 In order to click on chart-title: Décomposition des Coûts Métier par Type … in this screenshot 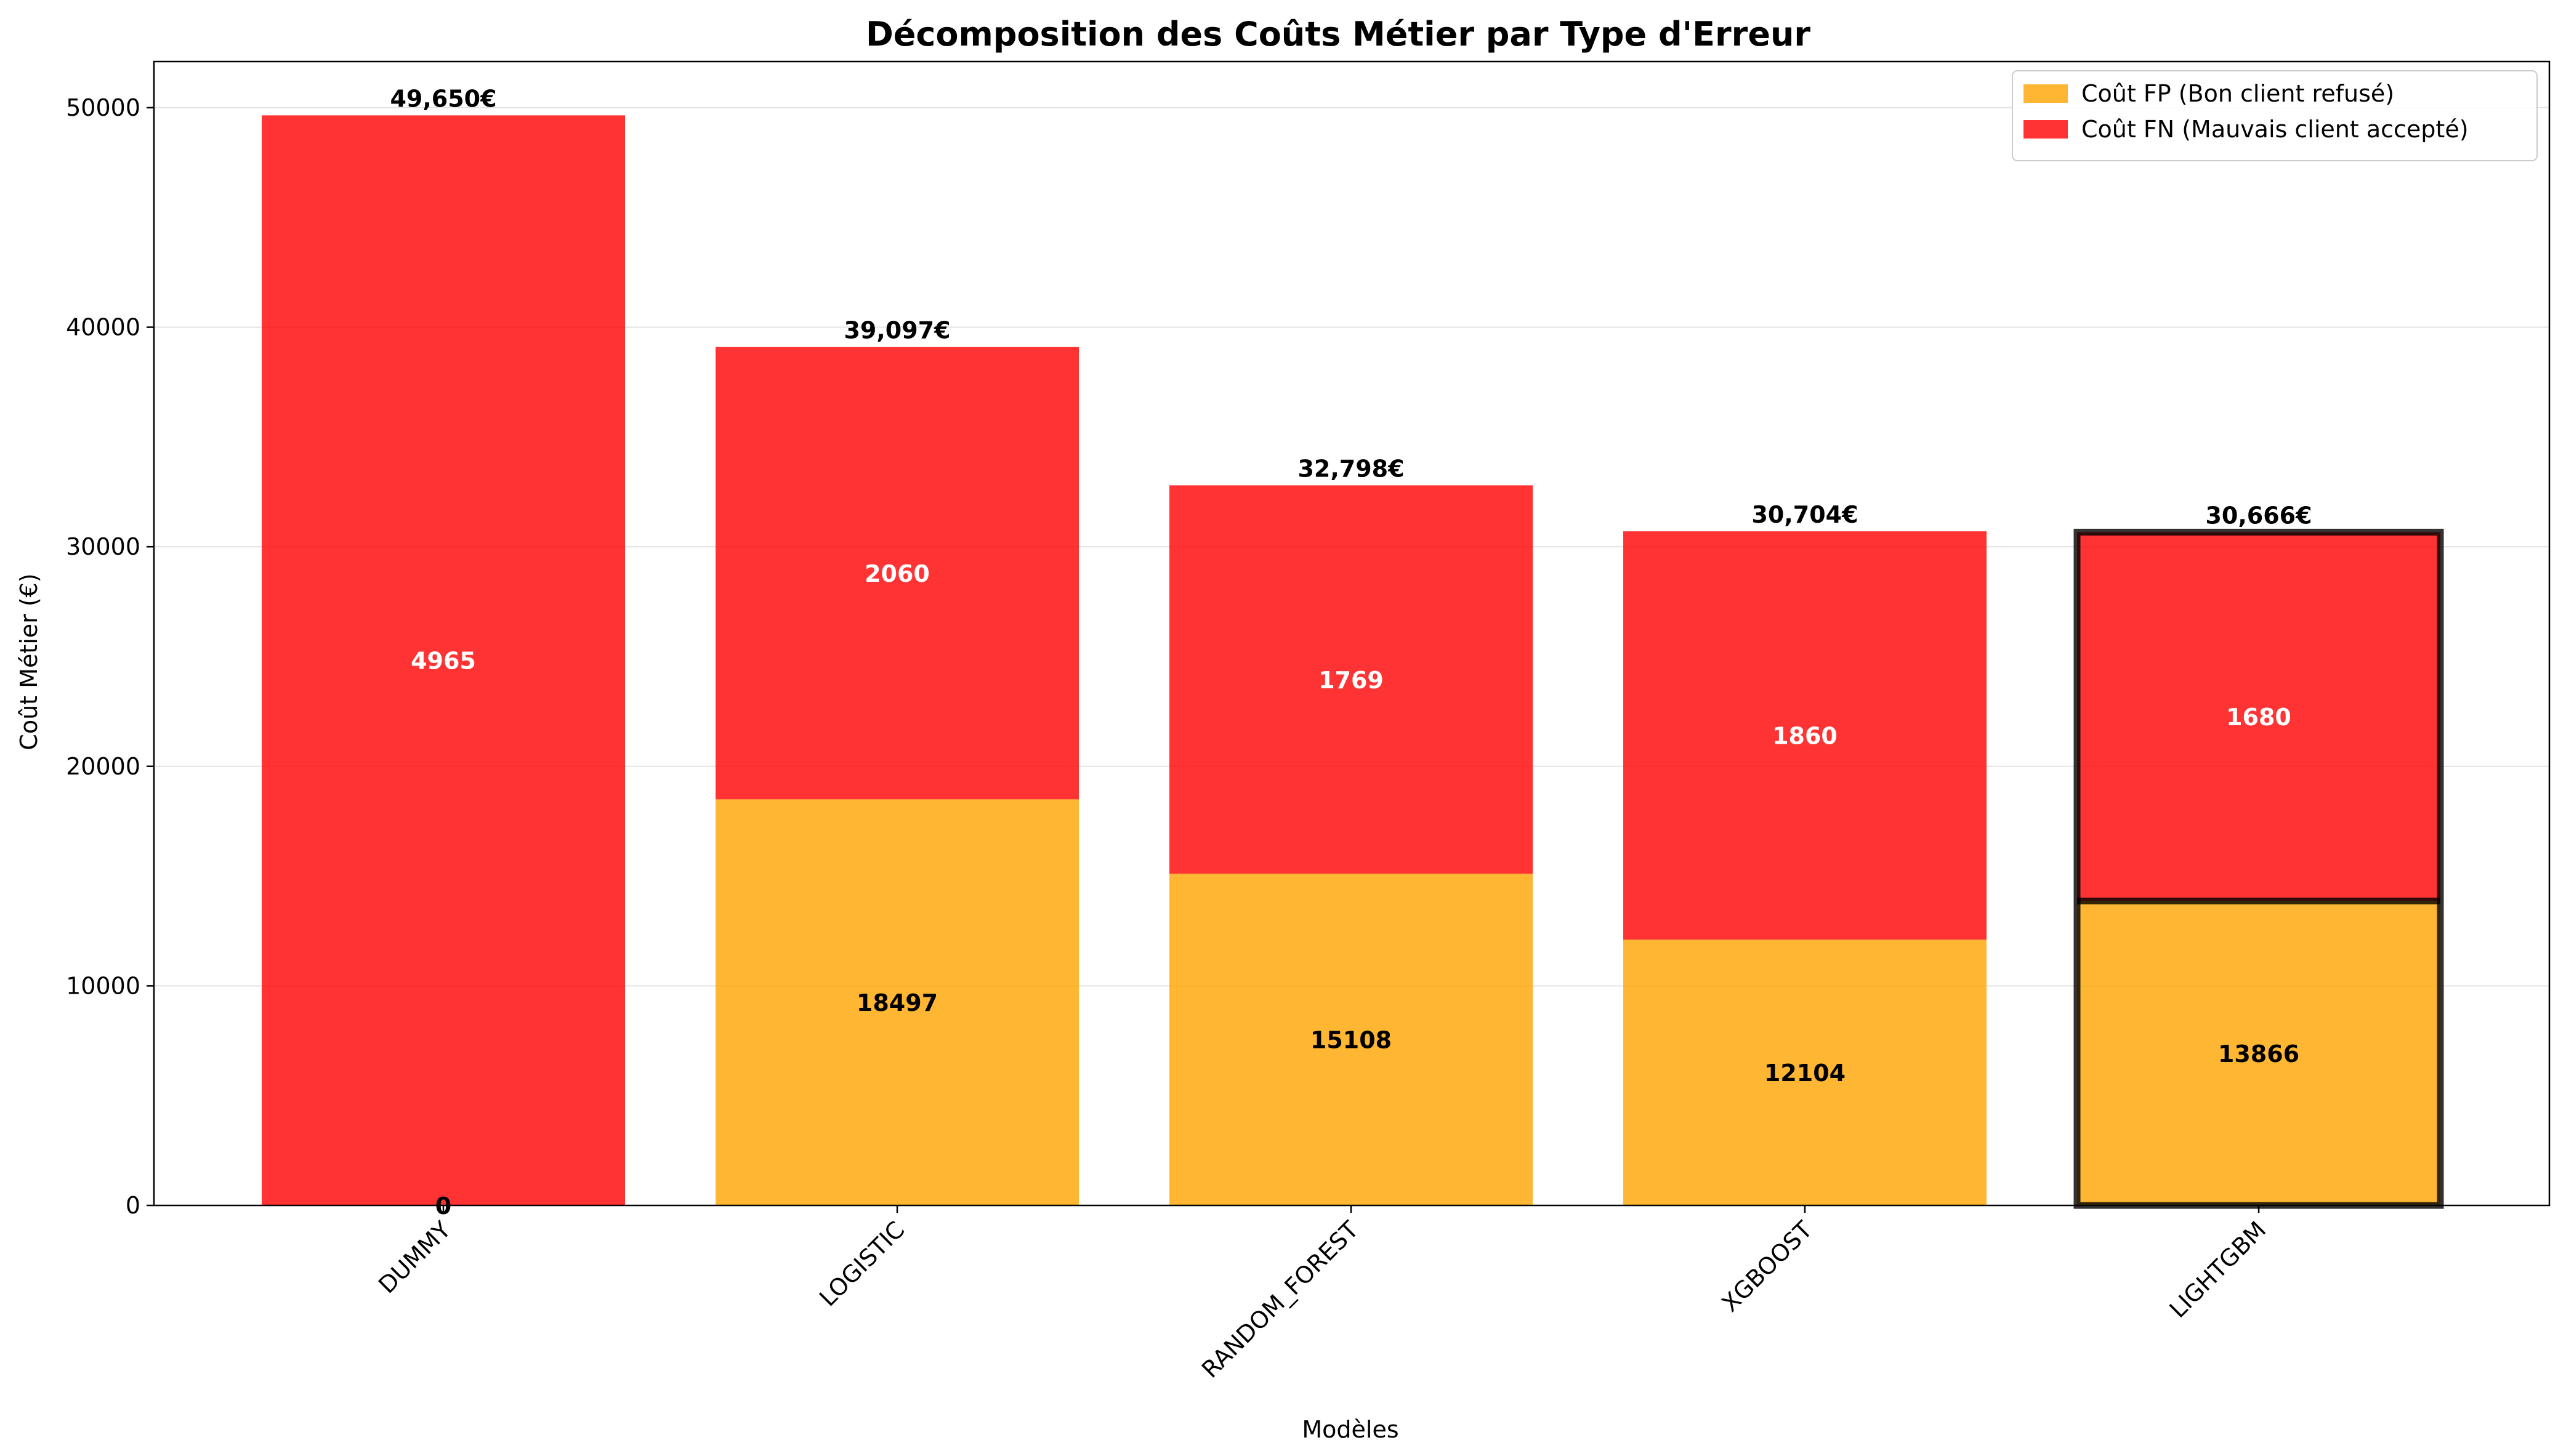, I will do `click(1338, 34)`.